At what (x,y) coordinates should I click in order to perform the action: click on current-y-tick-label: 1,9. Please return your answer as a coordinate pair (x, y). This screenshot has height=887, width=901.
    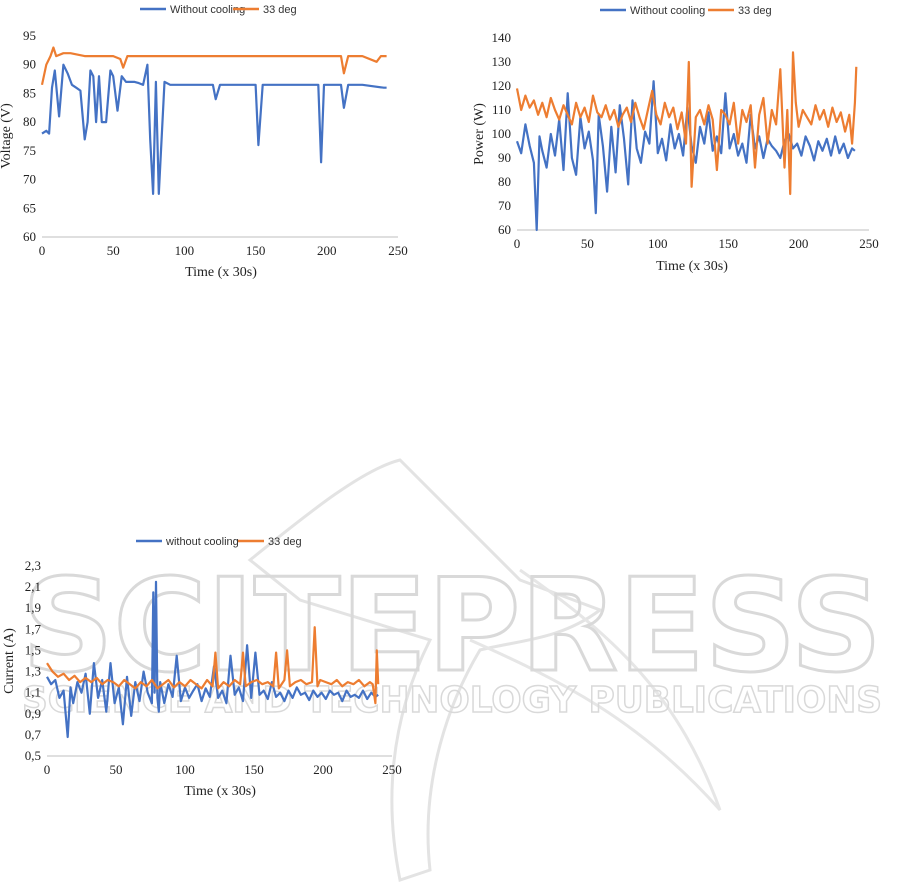
    Looking at the image, I should click on (33, 607).